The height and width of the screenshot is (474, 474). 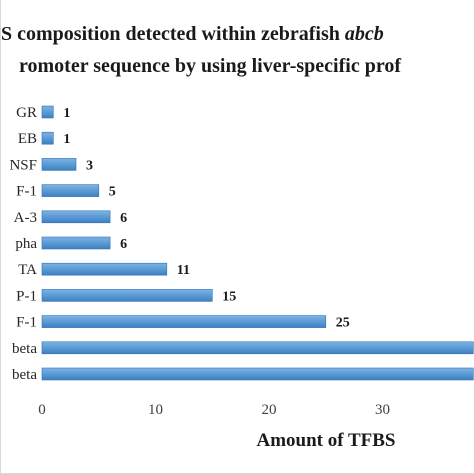 I want to click on y-tick-label-3: F-1, so click(x=26, y=192).